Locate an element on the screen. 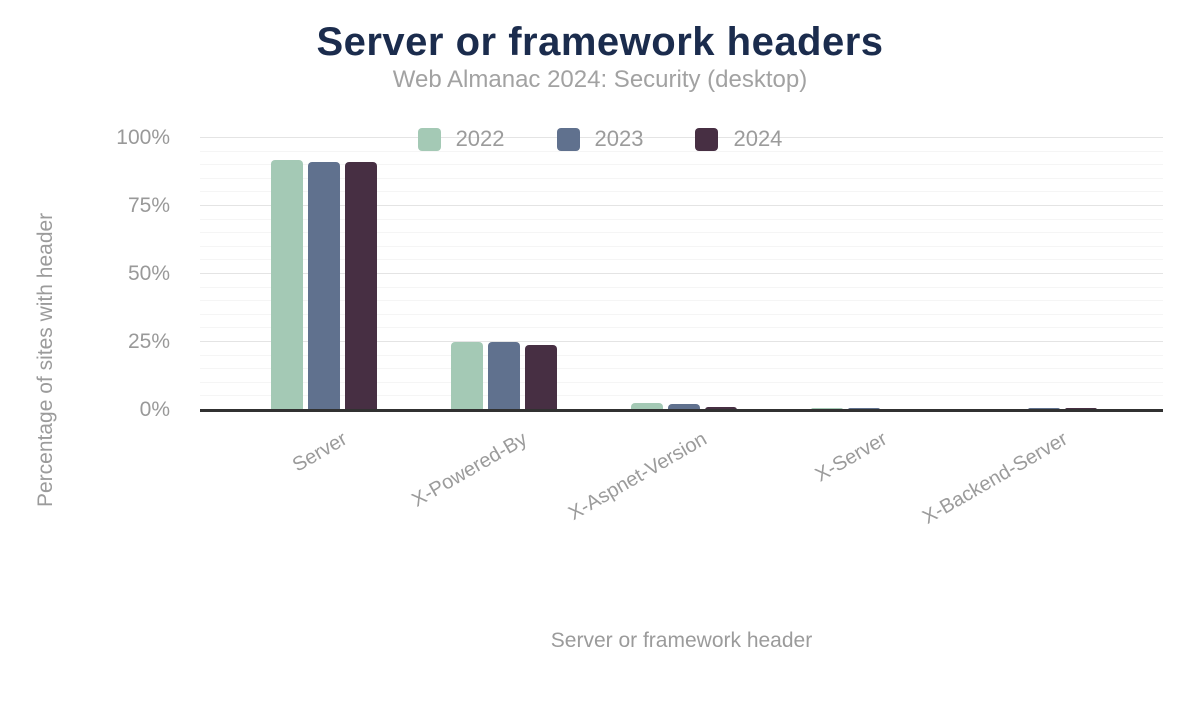 The width and height of the screenshot is (1200, 702). bar-2023-server is located at coordinates (324, 286).